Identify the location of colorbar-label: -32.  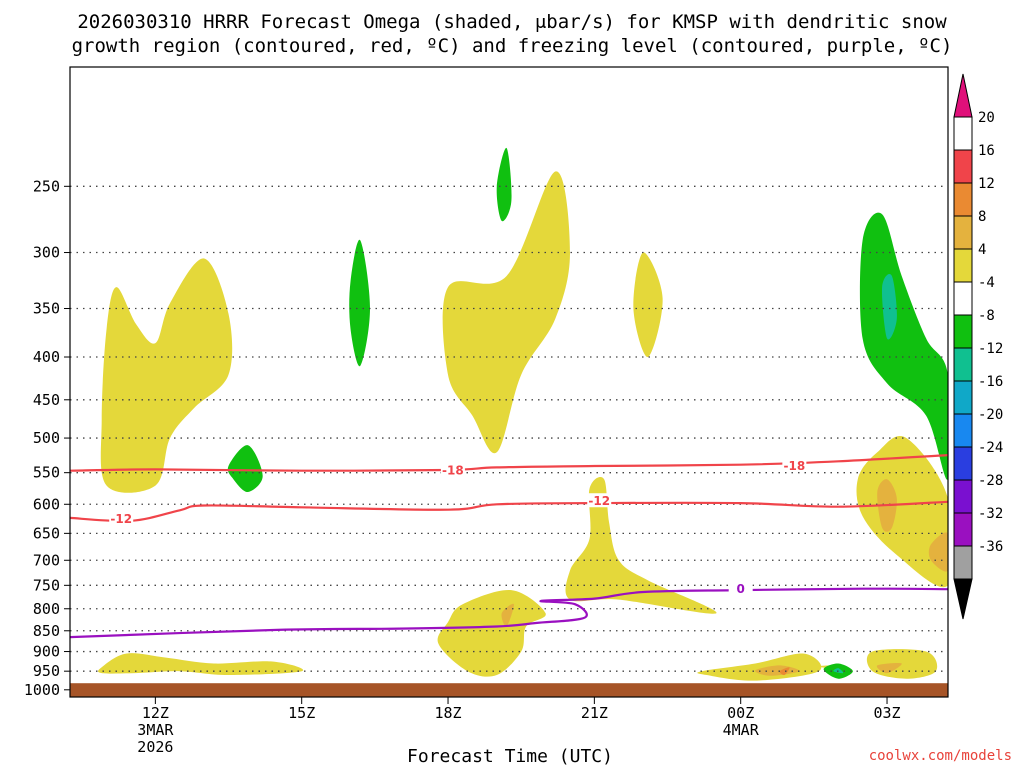
(990, 514).